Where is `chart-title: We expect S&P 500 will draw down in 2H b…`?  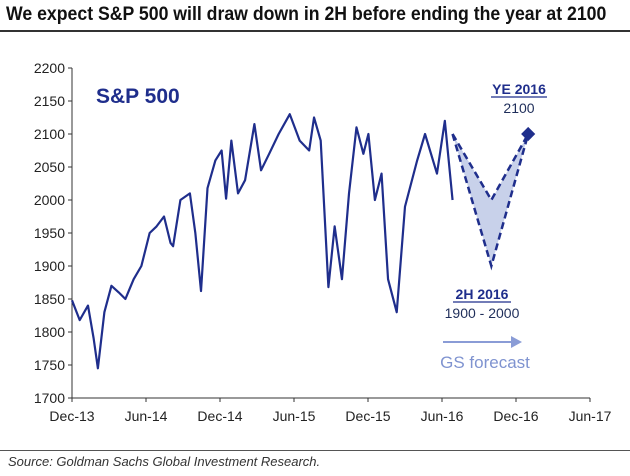 chart-title: We expect S&P 500 will draw down in 2H b… is located at coordinates (306, 14).